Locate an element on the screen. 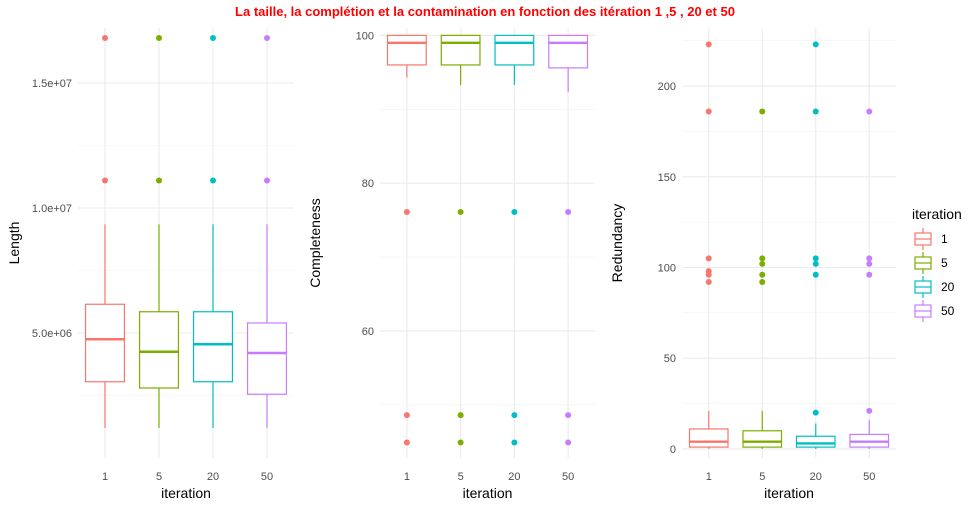  y-tick-label: 200 is located at coordinates (667, 87).